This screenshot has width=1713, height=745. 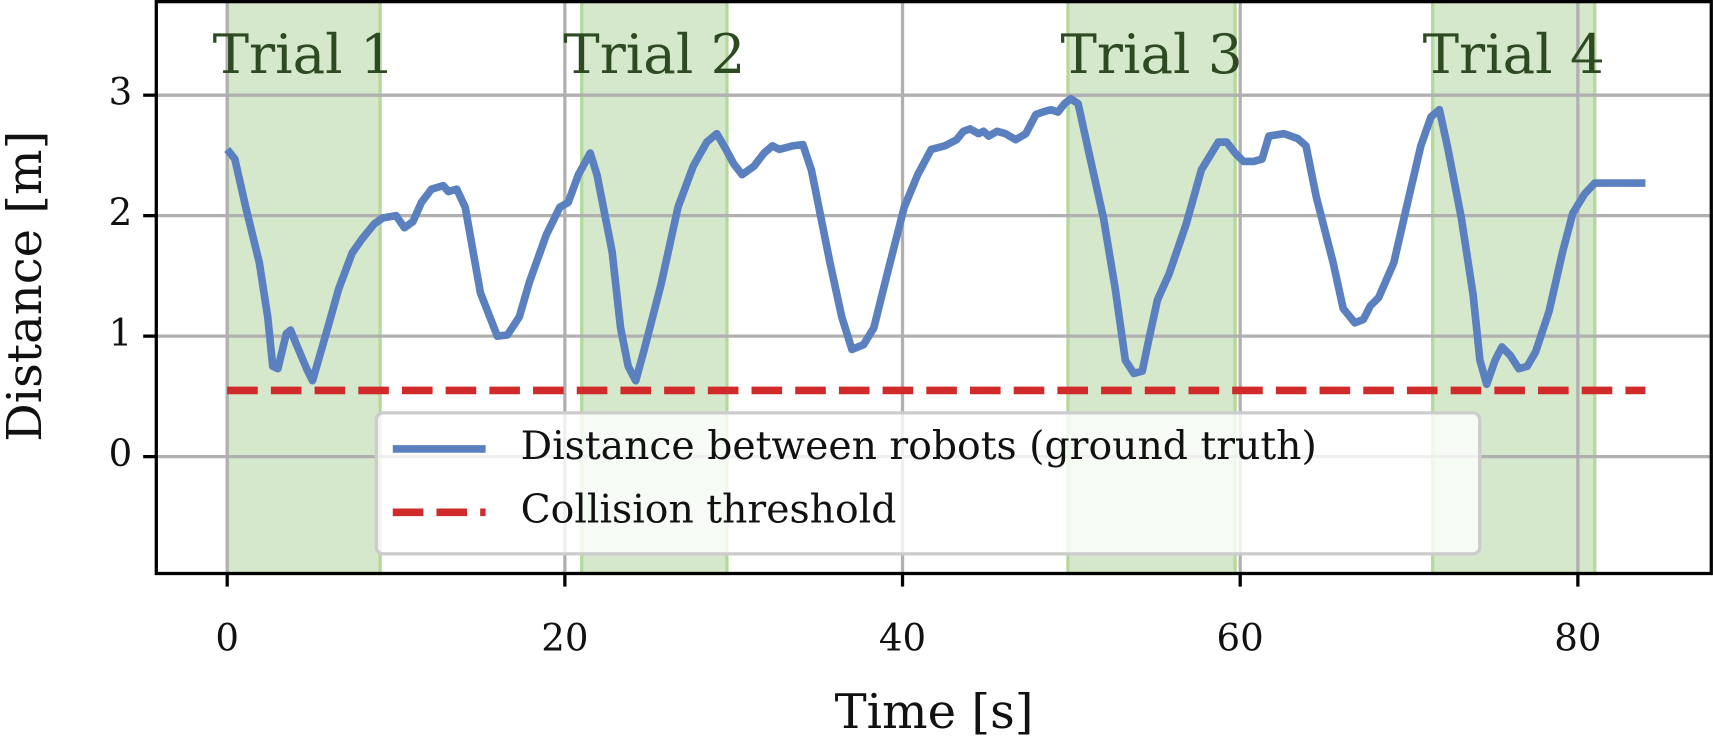 What do you see at coordinates (934, 712) in the screenshot?
I see `x-axis-label: Time [s]` at bounding box center [934, 712].